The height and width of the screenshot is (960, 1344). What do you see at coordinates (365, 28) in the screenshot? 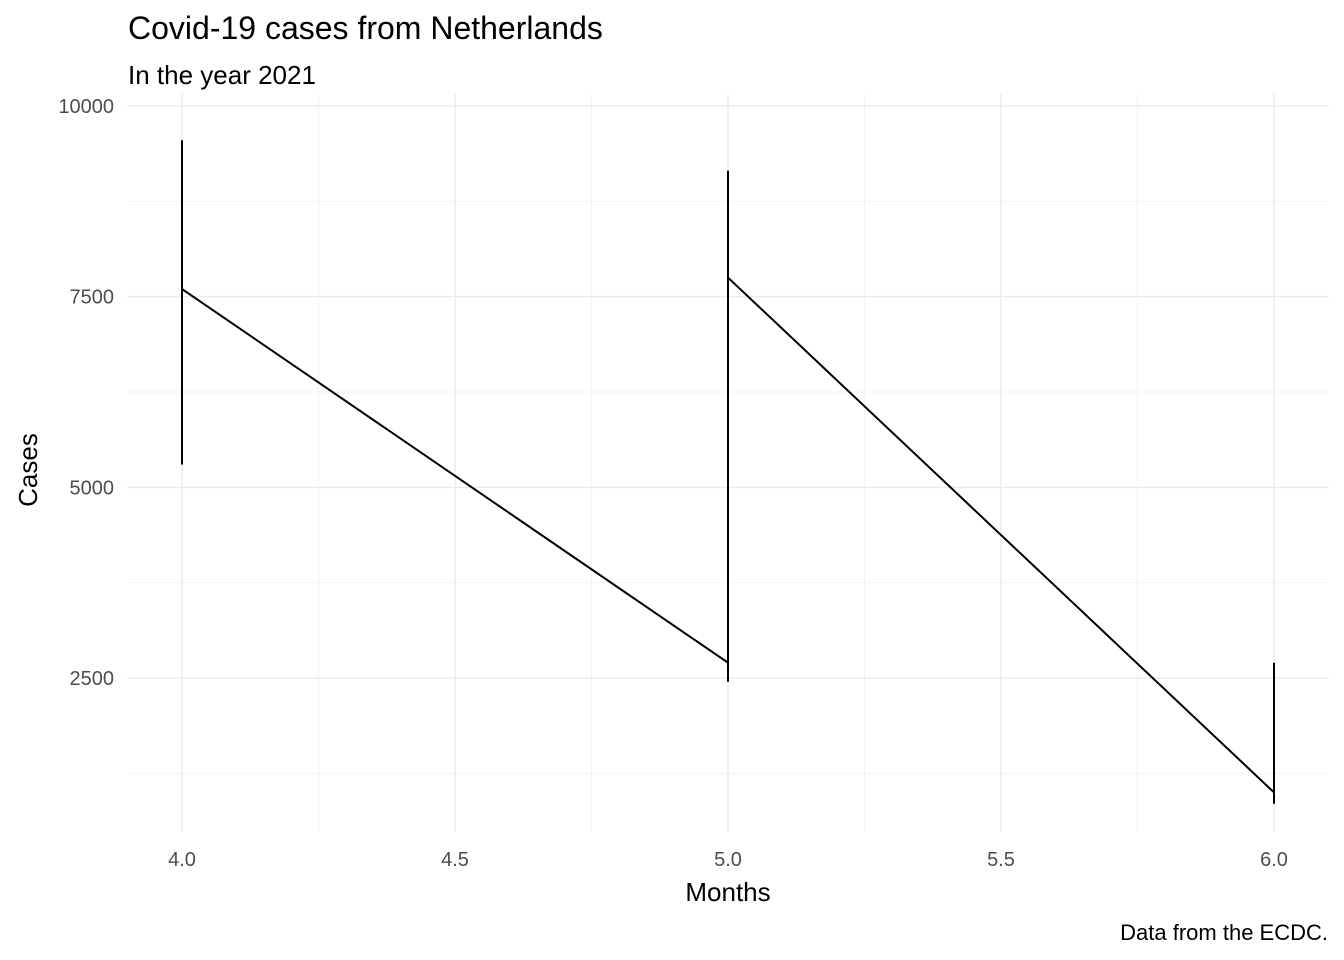
I see `chart-title: Covid-19 cases from Netherlands` at bounding box center [365, 28].